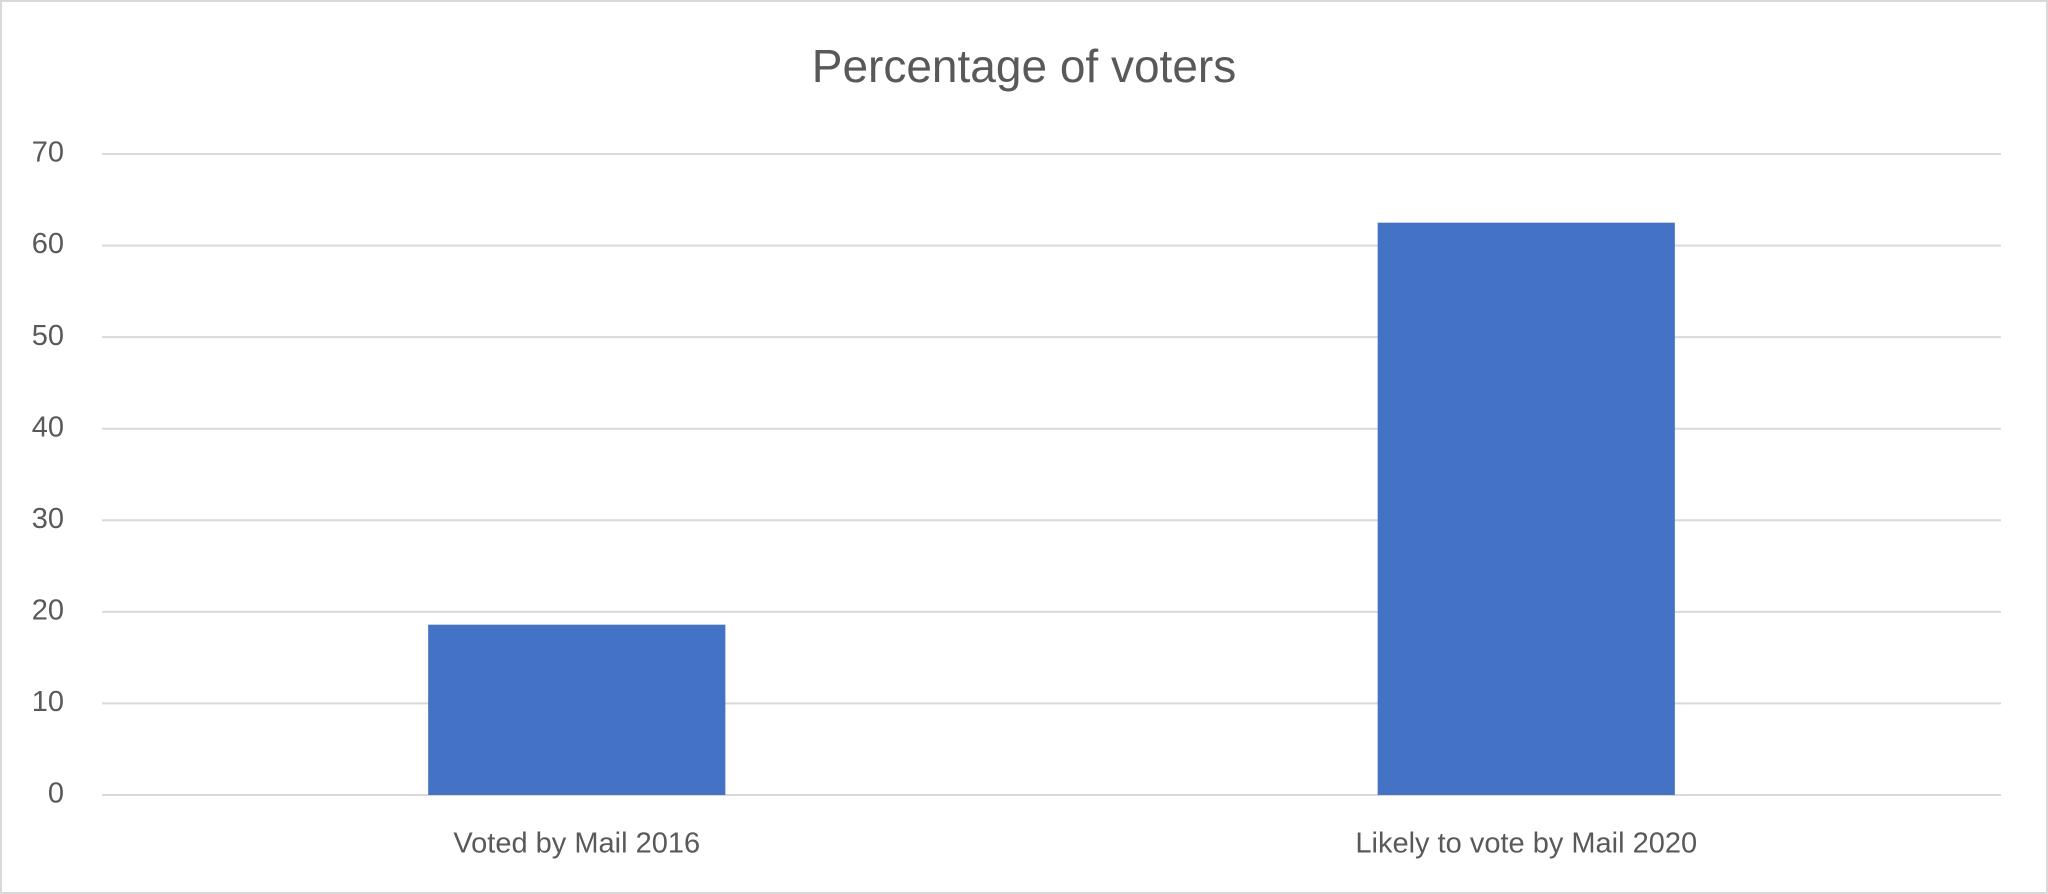 The image size is (2048, 894). Describe the element at coordinates (48, 153) in the screenshot. I see `y-tick-label: 70` at that location.